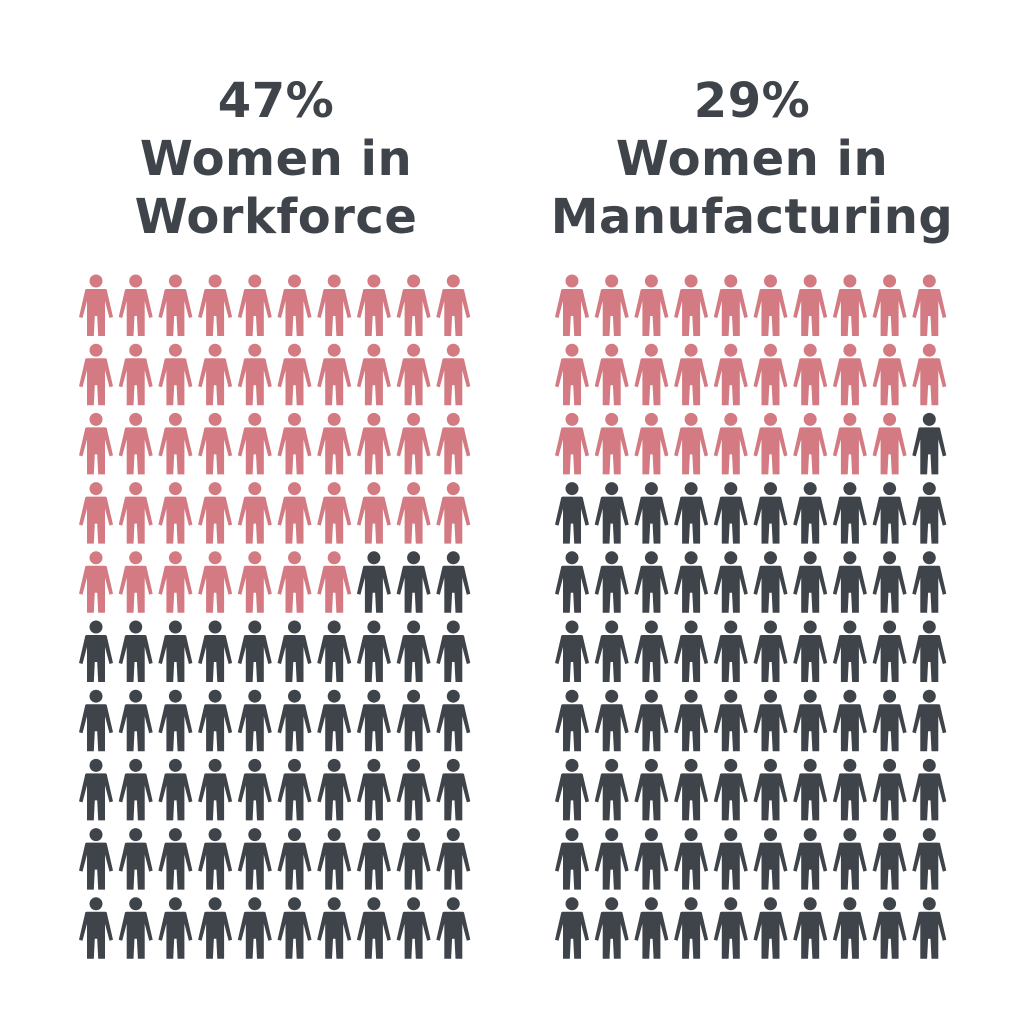 This screenshot has width=1024, height=1024. Describe the element at coordinates (276, 159) in the screenshot. I see `chart-title-workforce: 47% Women in Workforce` at that location.